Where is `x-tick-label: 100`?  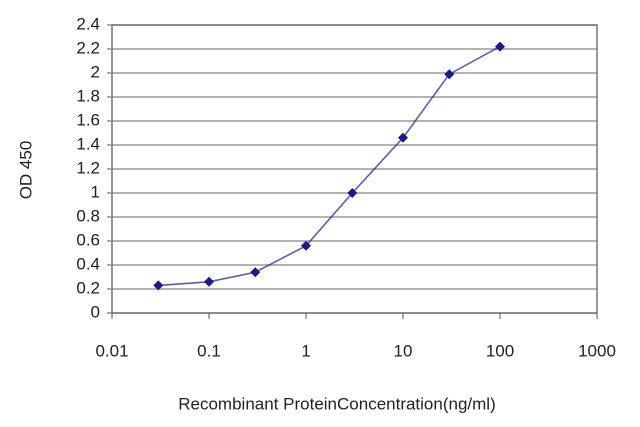 x-tick-label: 100 is located at coordinates (500, 350).